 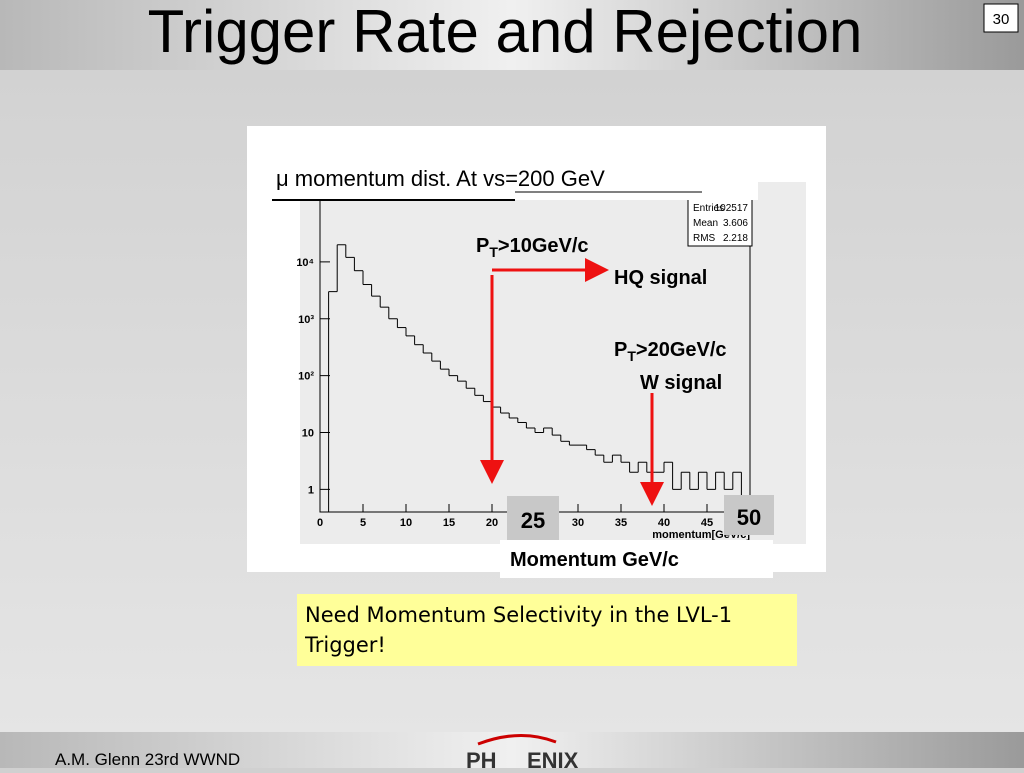 I want to click on stats-value: 3.606, so click(x=735, y=223).